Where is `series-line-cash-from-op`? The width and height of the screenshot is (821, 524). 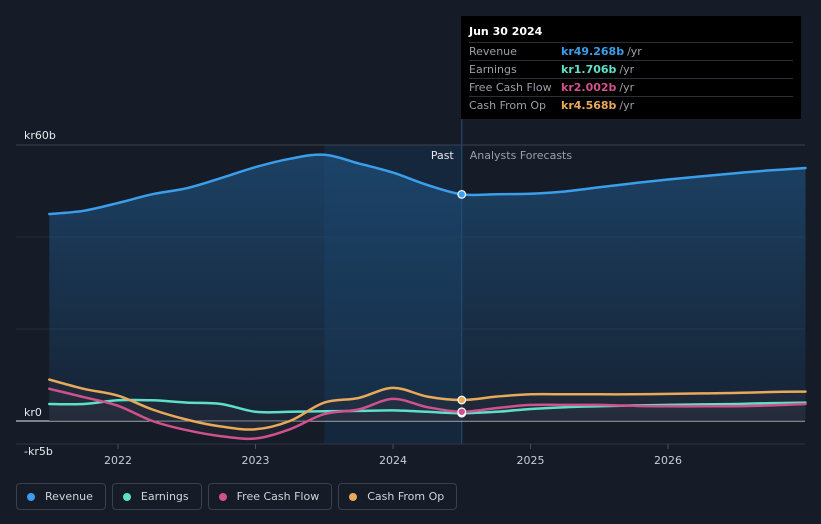
series-line-cash-from-op is located at coordinates (427, 404).